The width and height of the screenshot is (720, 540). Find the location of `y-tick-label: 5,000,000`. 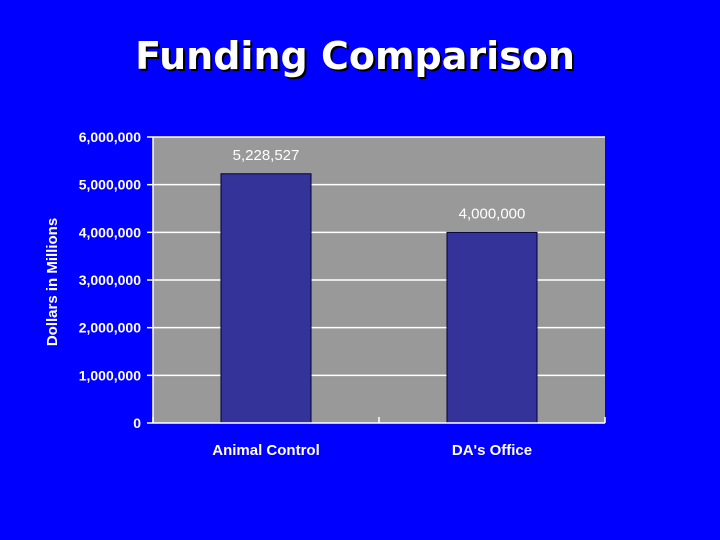

y-tick-label: 5,000,000 is located at coordinates (110, 185).